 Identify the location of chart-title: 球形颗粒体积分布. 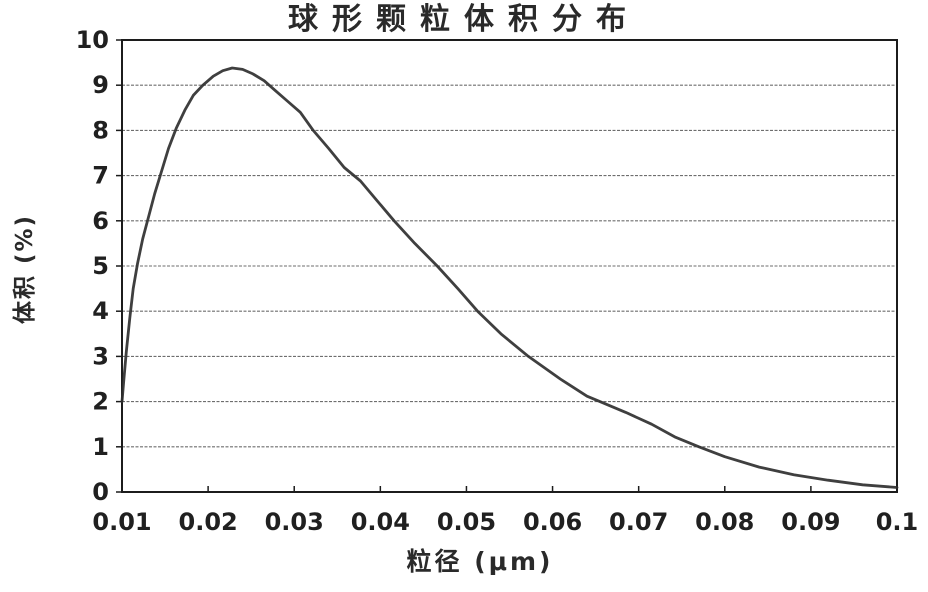
(464, 19).